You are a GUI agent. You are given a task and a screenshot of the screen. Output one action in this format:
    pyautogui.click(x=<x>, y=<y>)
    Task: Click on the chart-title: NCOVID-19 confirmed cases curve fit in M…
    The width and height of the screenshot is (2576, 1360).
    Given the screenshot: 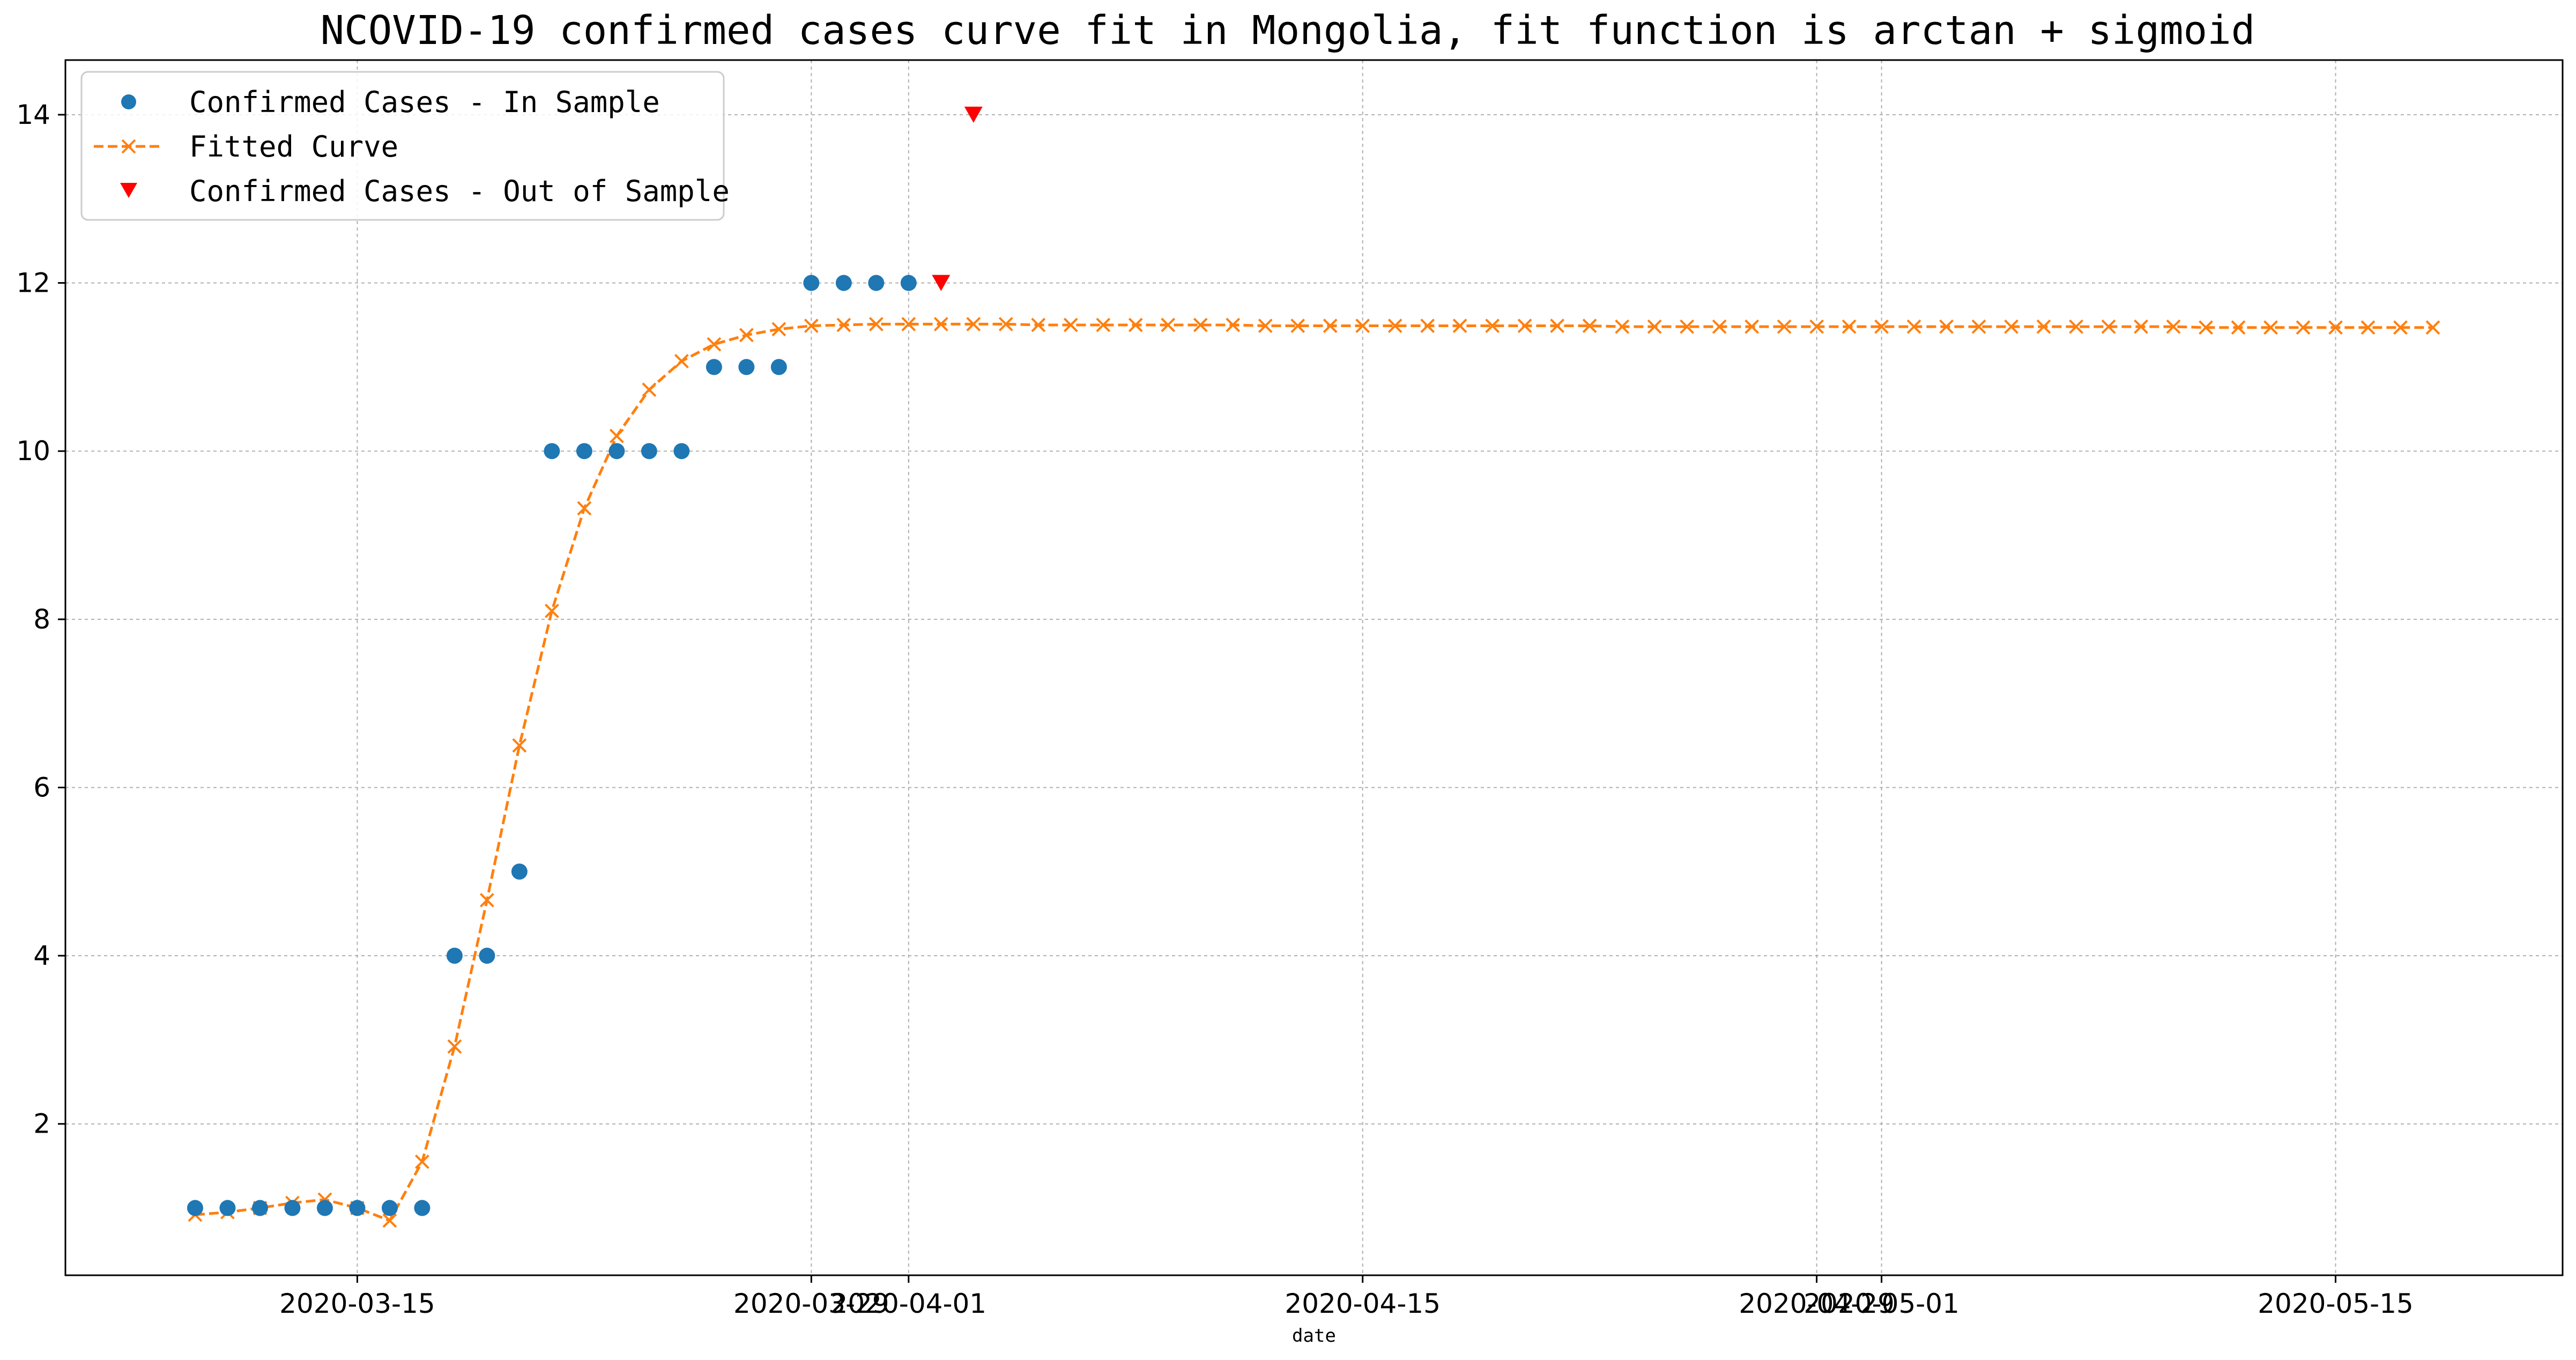 What is the action you would take?
    pyautogui.click(x=1288, y=31)
    